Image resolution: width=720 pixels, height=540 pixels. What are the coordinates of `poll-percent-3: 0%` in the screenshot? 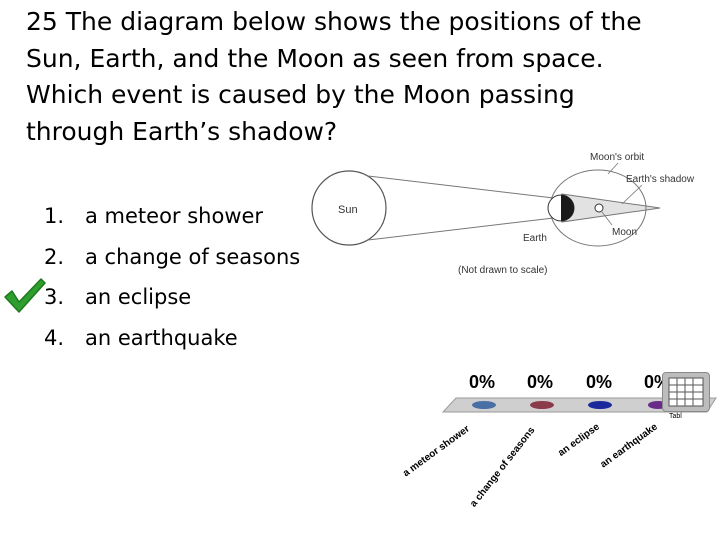 It's located at (599, 382).